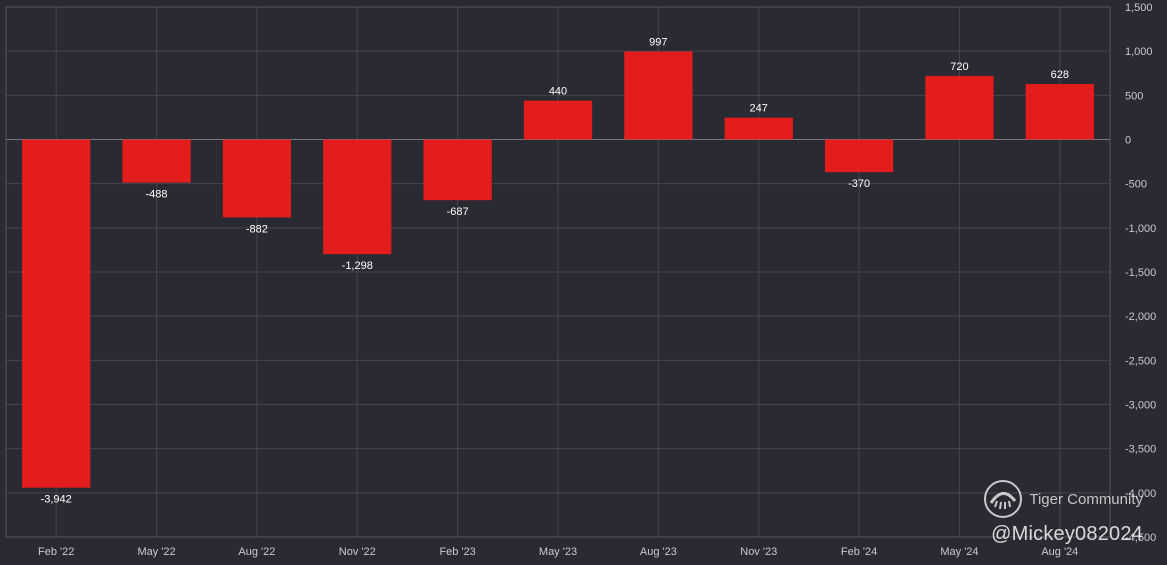 The image size is (1167, 565). What do you see at coordinates (859, 552) in the screenshot?
I see `x-tick-label: Feb '24` at bounding box center [859, 552].